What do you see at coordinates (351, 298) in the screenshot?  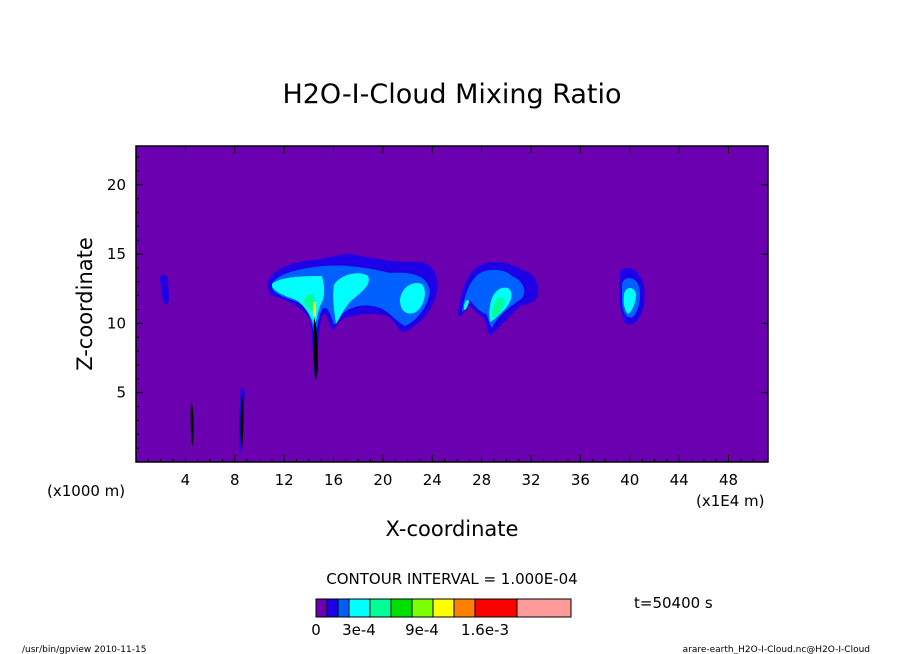 I see `contour-main-cyan-mid` at bounding box center [351, 298].